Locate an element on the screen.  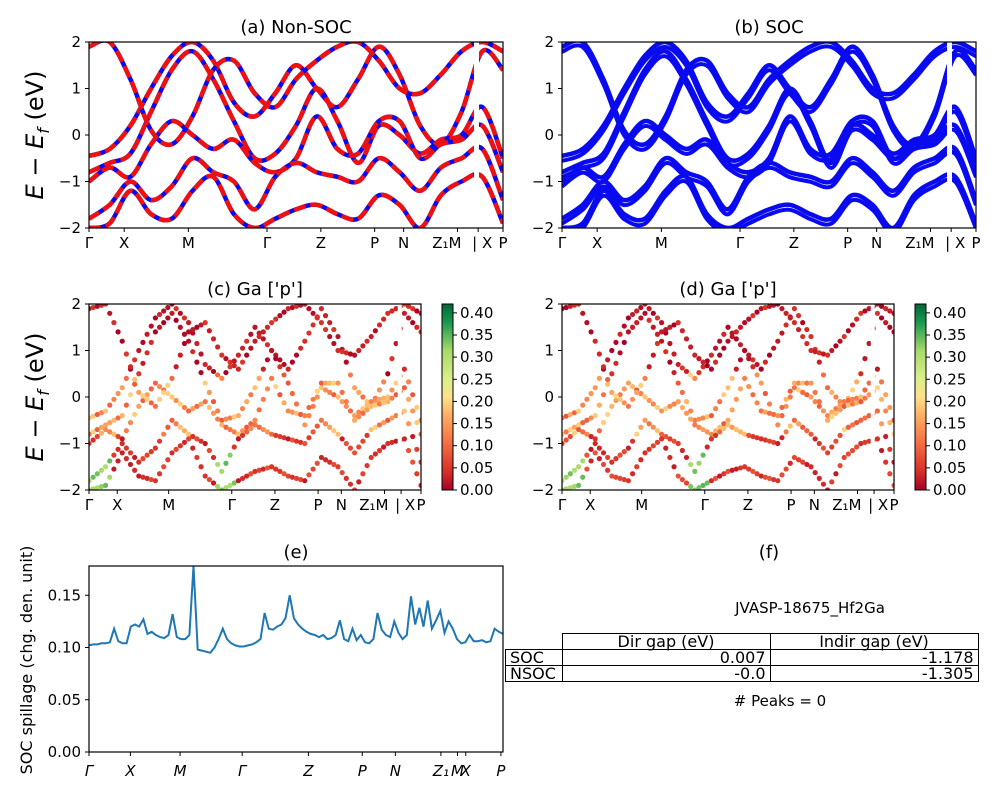
panel-a-bandstructure: −2 −1 0 1 2 Γ X M Γ Z P N Z₁M | X P is located at coordinates (283, 142).